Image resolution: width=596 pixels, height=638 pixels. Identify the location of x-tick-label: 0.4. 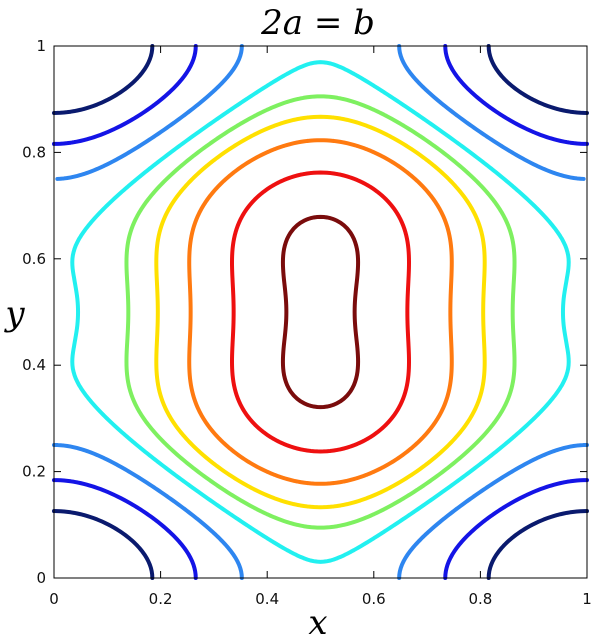
(267, 599).